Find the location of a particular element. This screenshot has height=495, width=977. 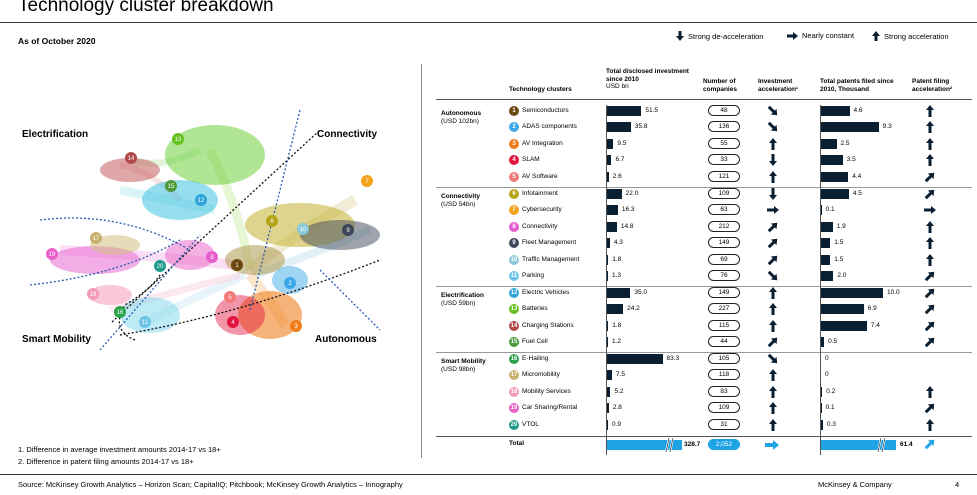

header-investment-title: Total disclosed investment since 2010 is located at coordinates (647, 75).